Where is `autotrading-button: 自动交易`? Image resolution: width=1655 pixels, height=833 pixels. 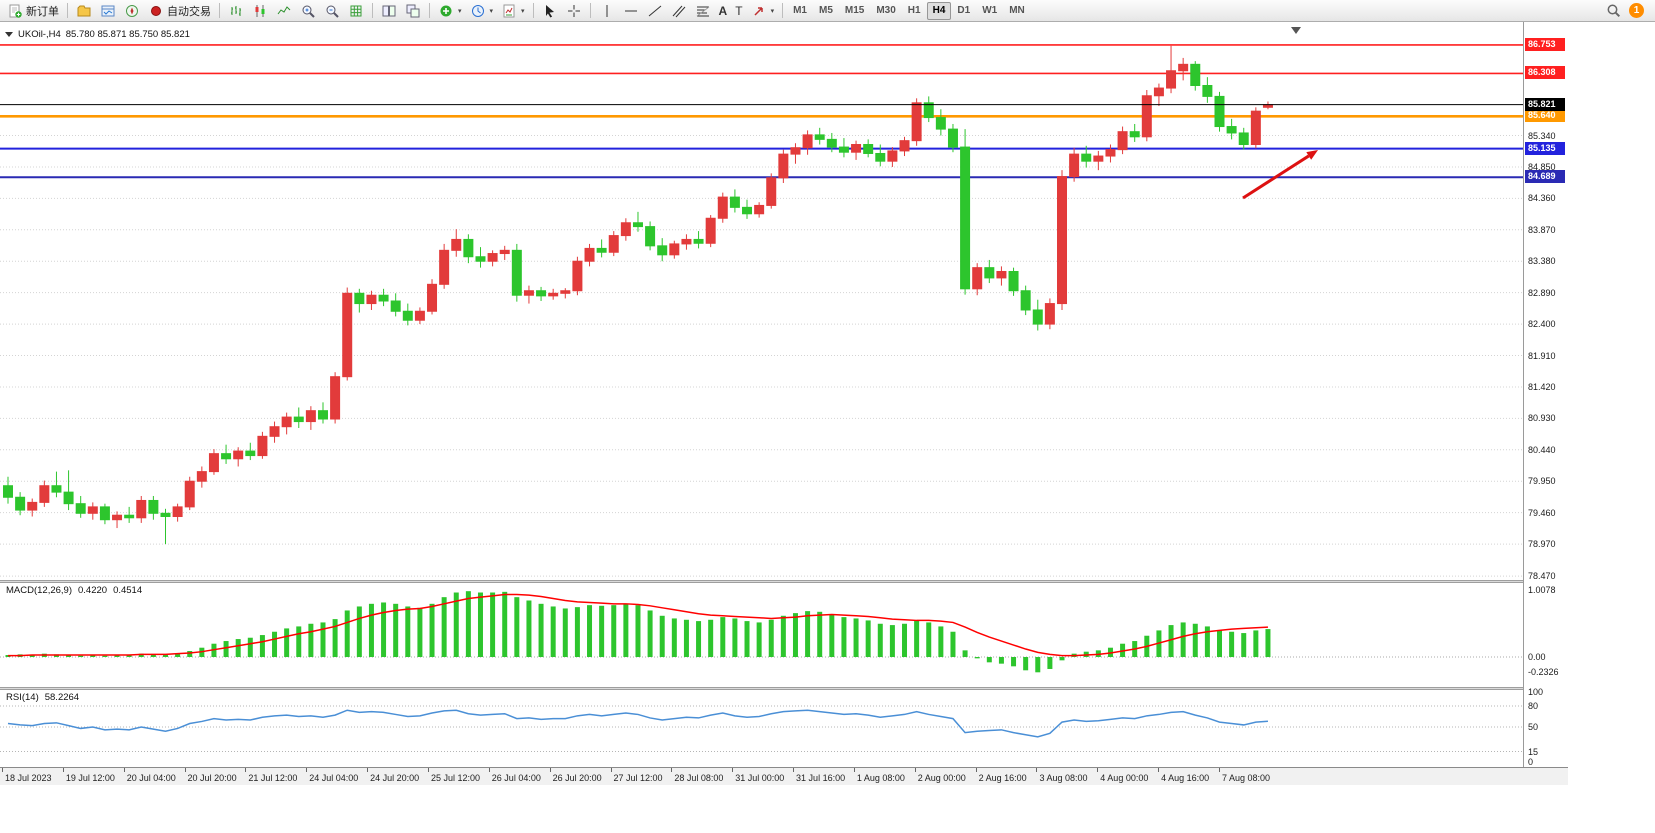
autotrading-button: 自动交易 is located at coordinates (179, 11).